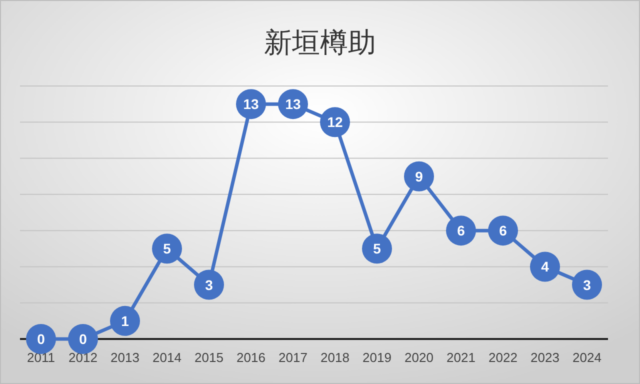  I want to click on data-label: 1, so click(125, 320).